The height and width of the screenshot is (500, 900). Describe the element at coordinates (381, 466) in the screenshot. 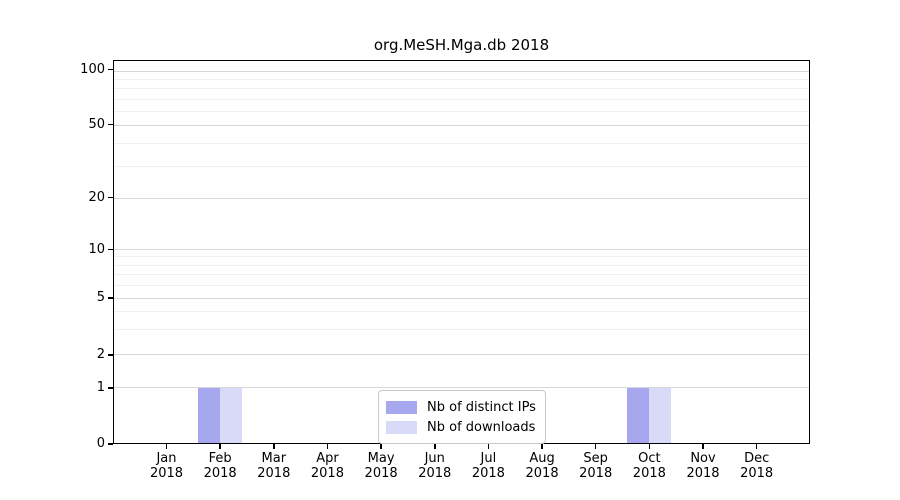

I see `x-tick-label: May 2018` at that location.